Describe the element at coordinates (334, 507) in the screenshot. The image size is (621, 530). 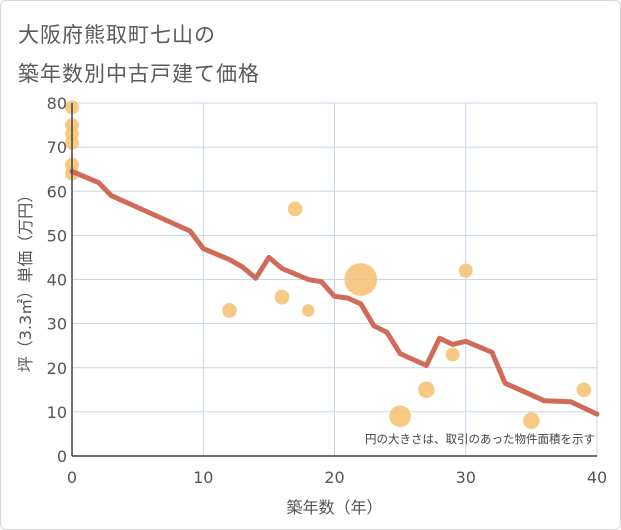
I see `x-axis-label: 築年数（年）` at that location.